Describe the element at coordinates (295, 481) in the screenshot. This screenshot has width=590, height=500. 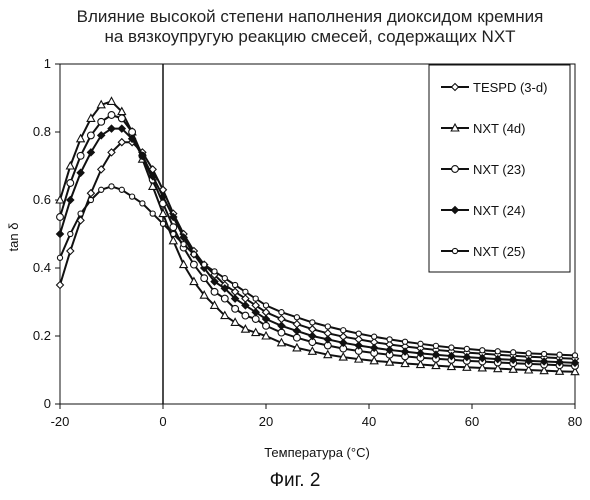
I see `figure-caption: Фиг. 2` at that location.